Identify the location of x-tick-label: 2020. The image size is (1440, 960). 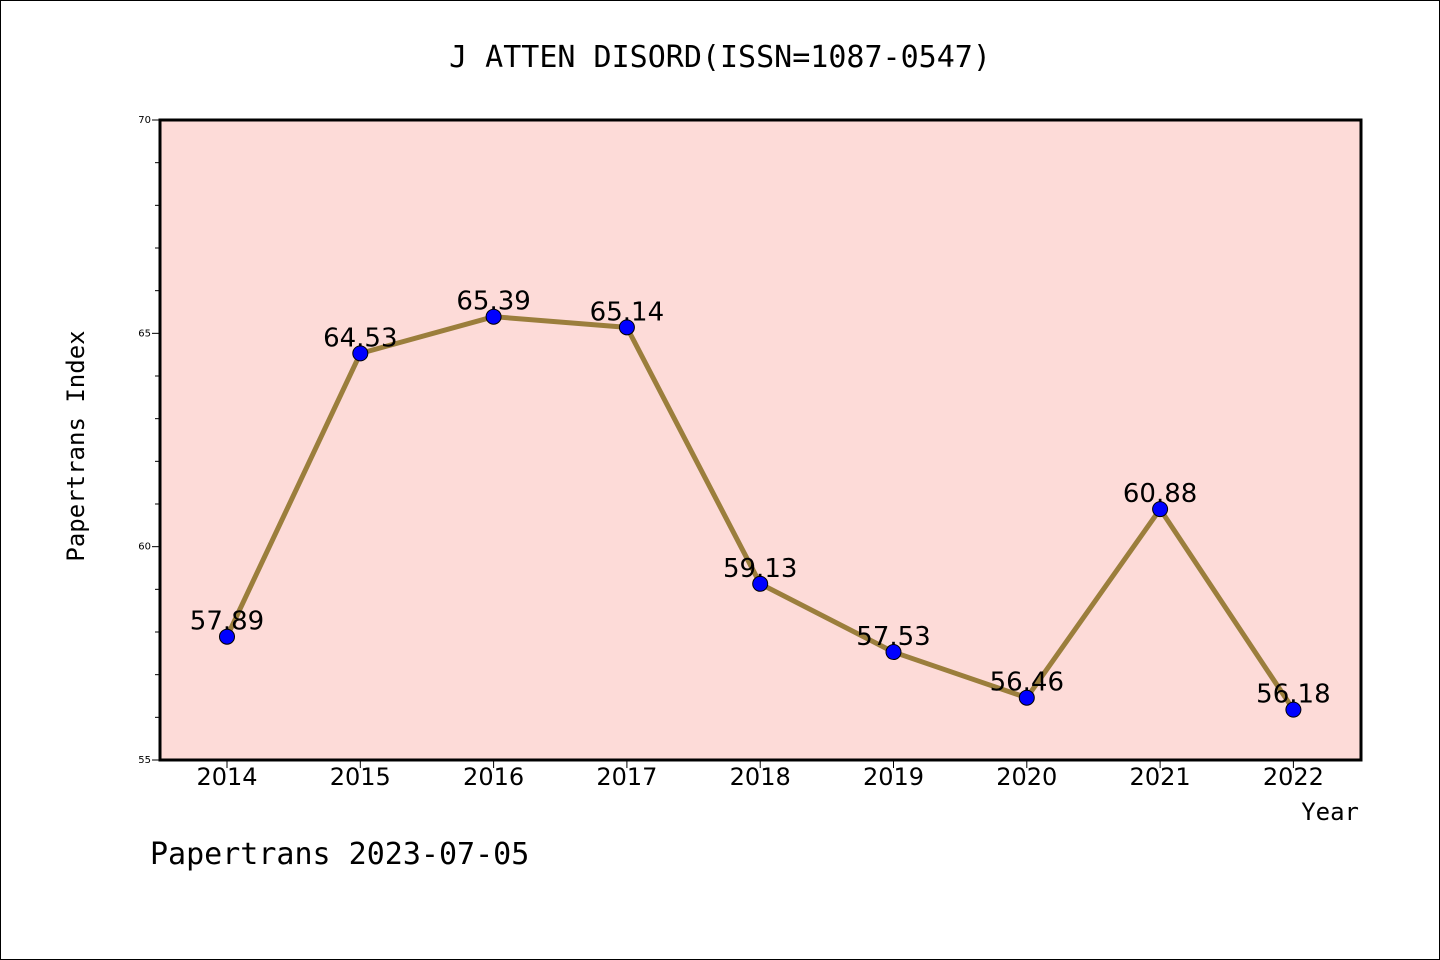
(1026, 777).